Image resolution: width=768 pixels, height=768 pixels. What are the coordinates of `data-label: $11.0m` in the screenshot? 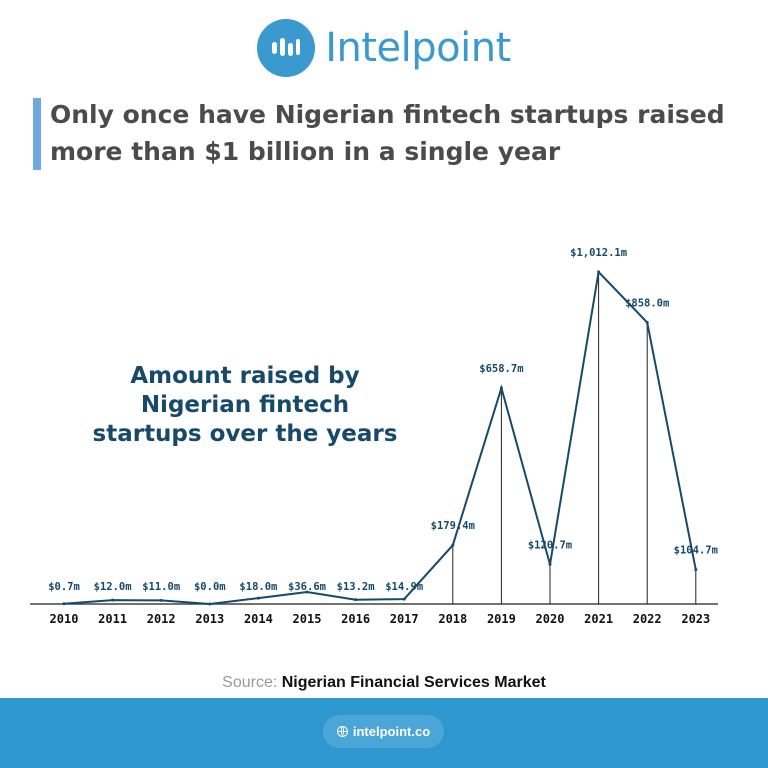 It's located at (161, 587).